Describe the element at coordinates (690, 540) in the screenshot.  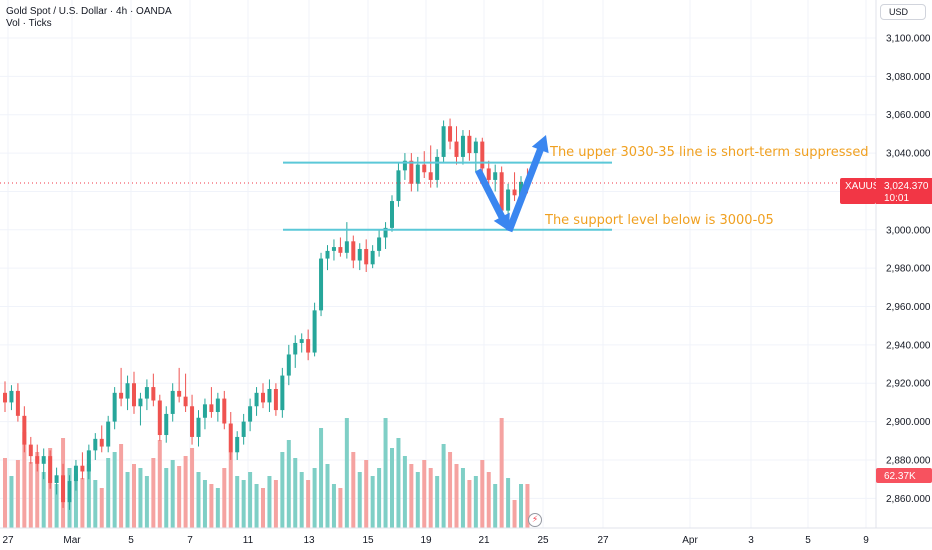
I see `x-tick-label: Apr` at that location.